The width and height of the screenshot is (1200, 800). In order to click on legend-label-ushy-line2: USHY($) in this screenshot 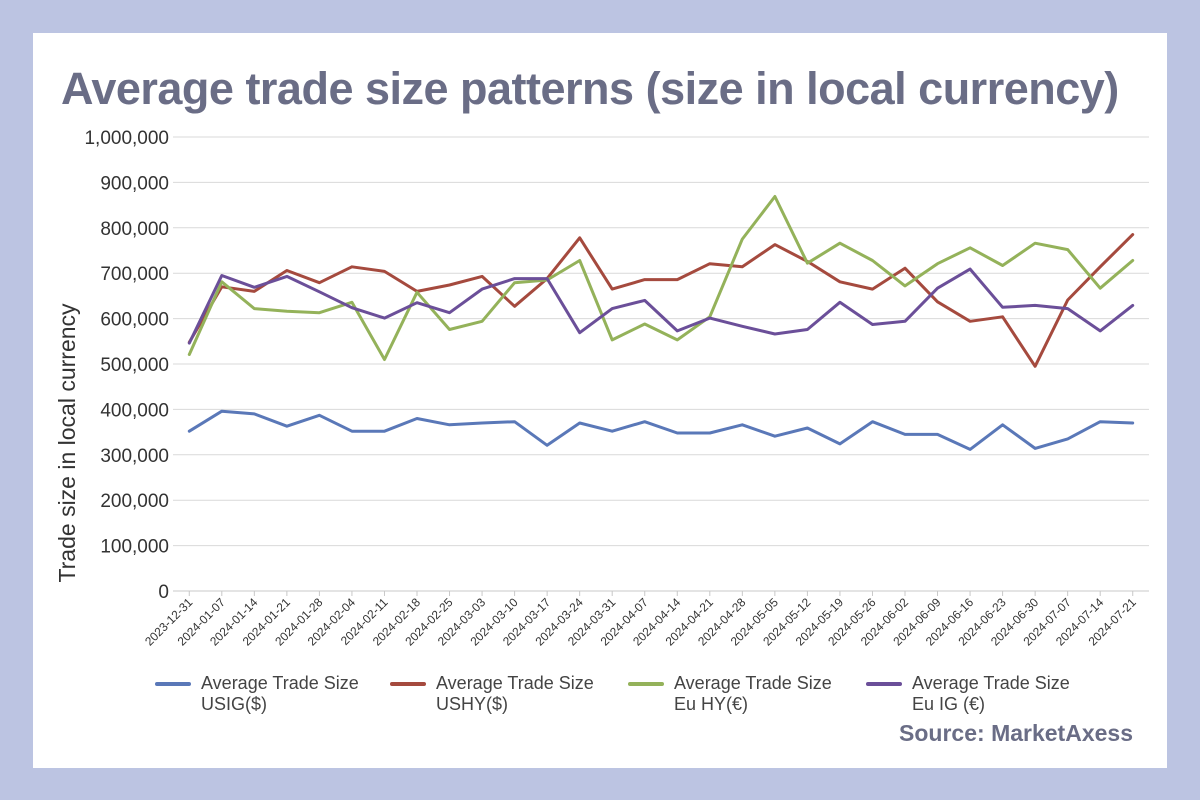, I will do `click(472, 704)`.